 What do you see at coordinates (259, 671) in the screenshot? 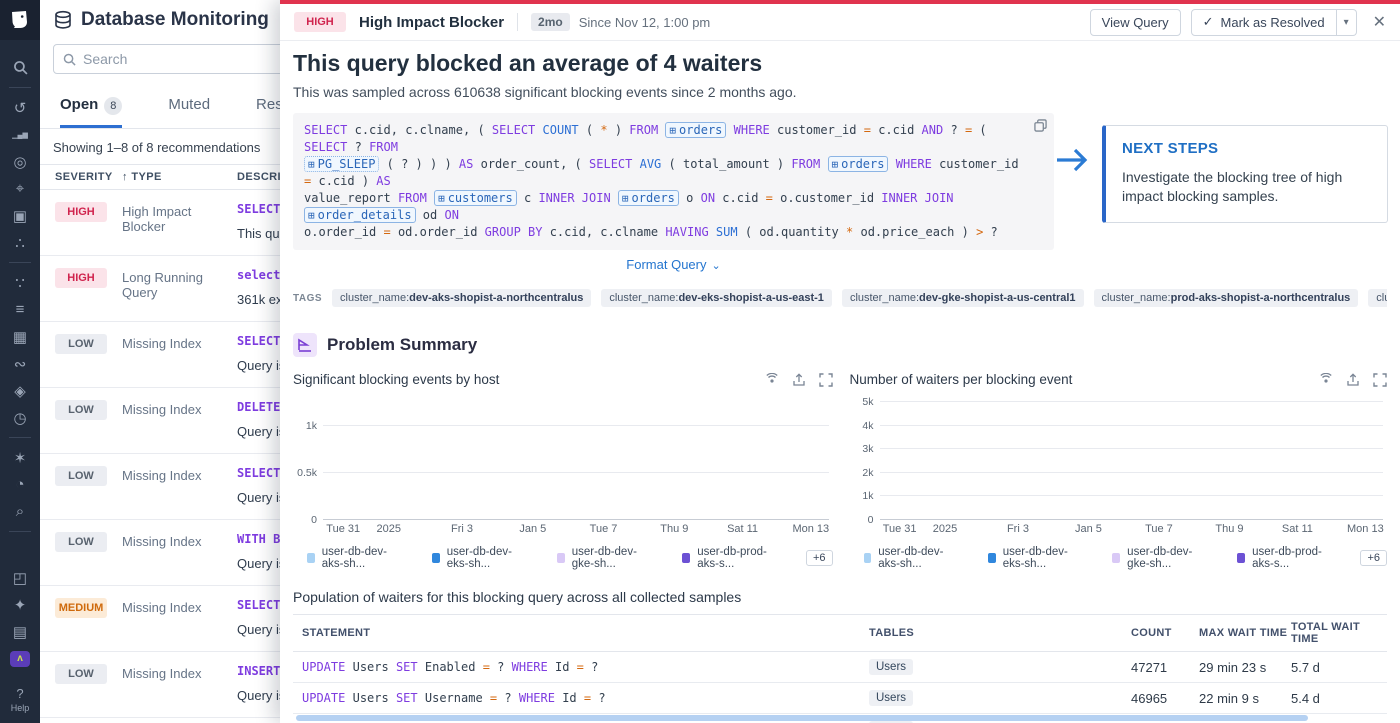
I see `description-sql-snippet: INSERT` at bounding box center [259, 671].